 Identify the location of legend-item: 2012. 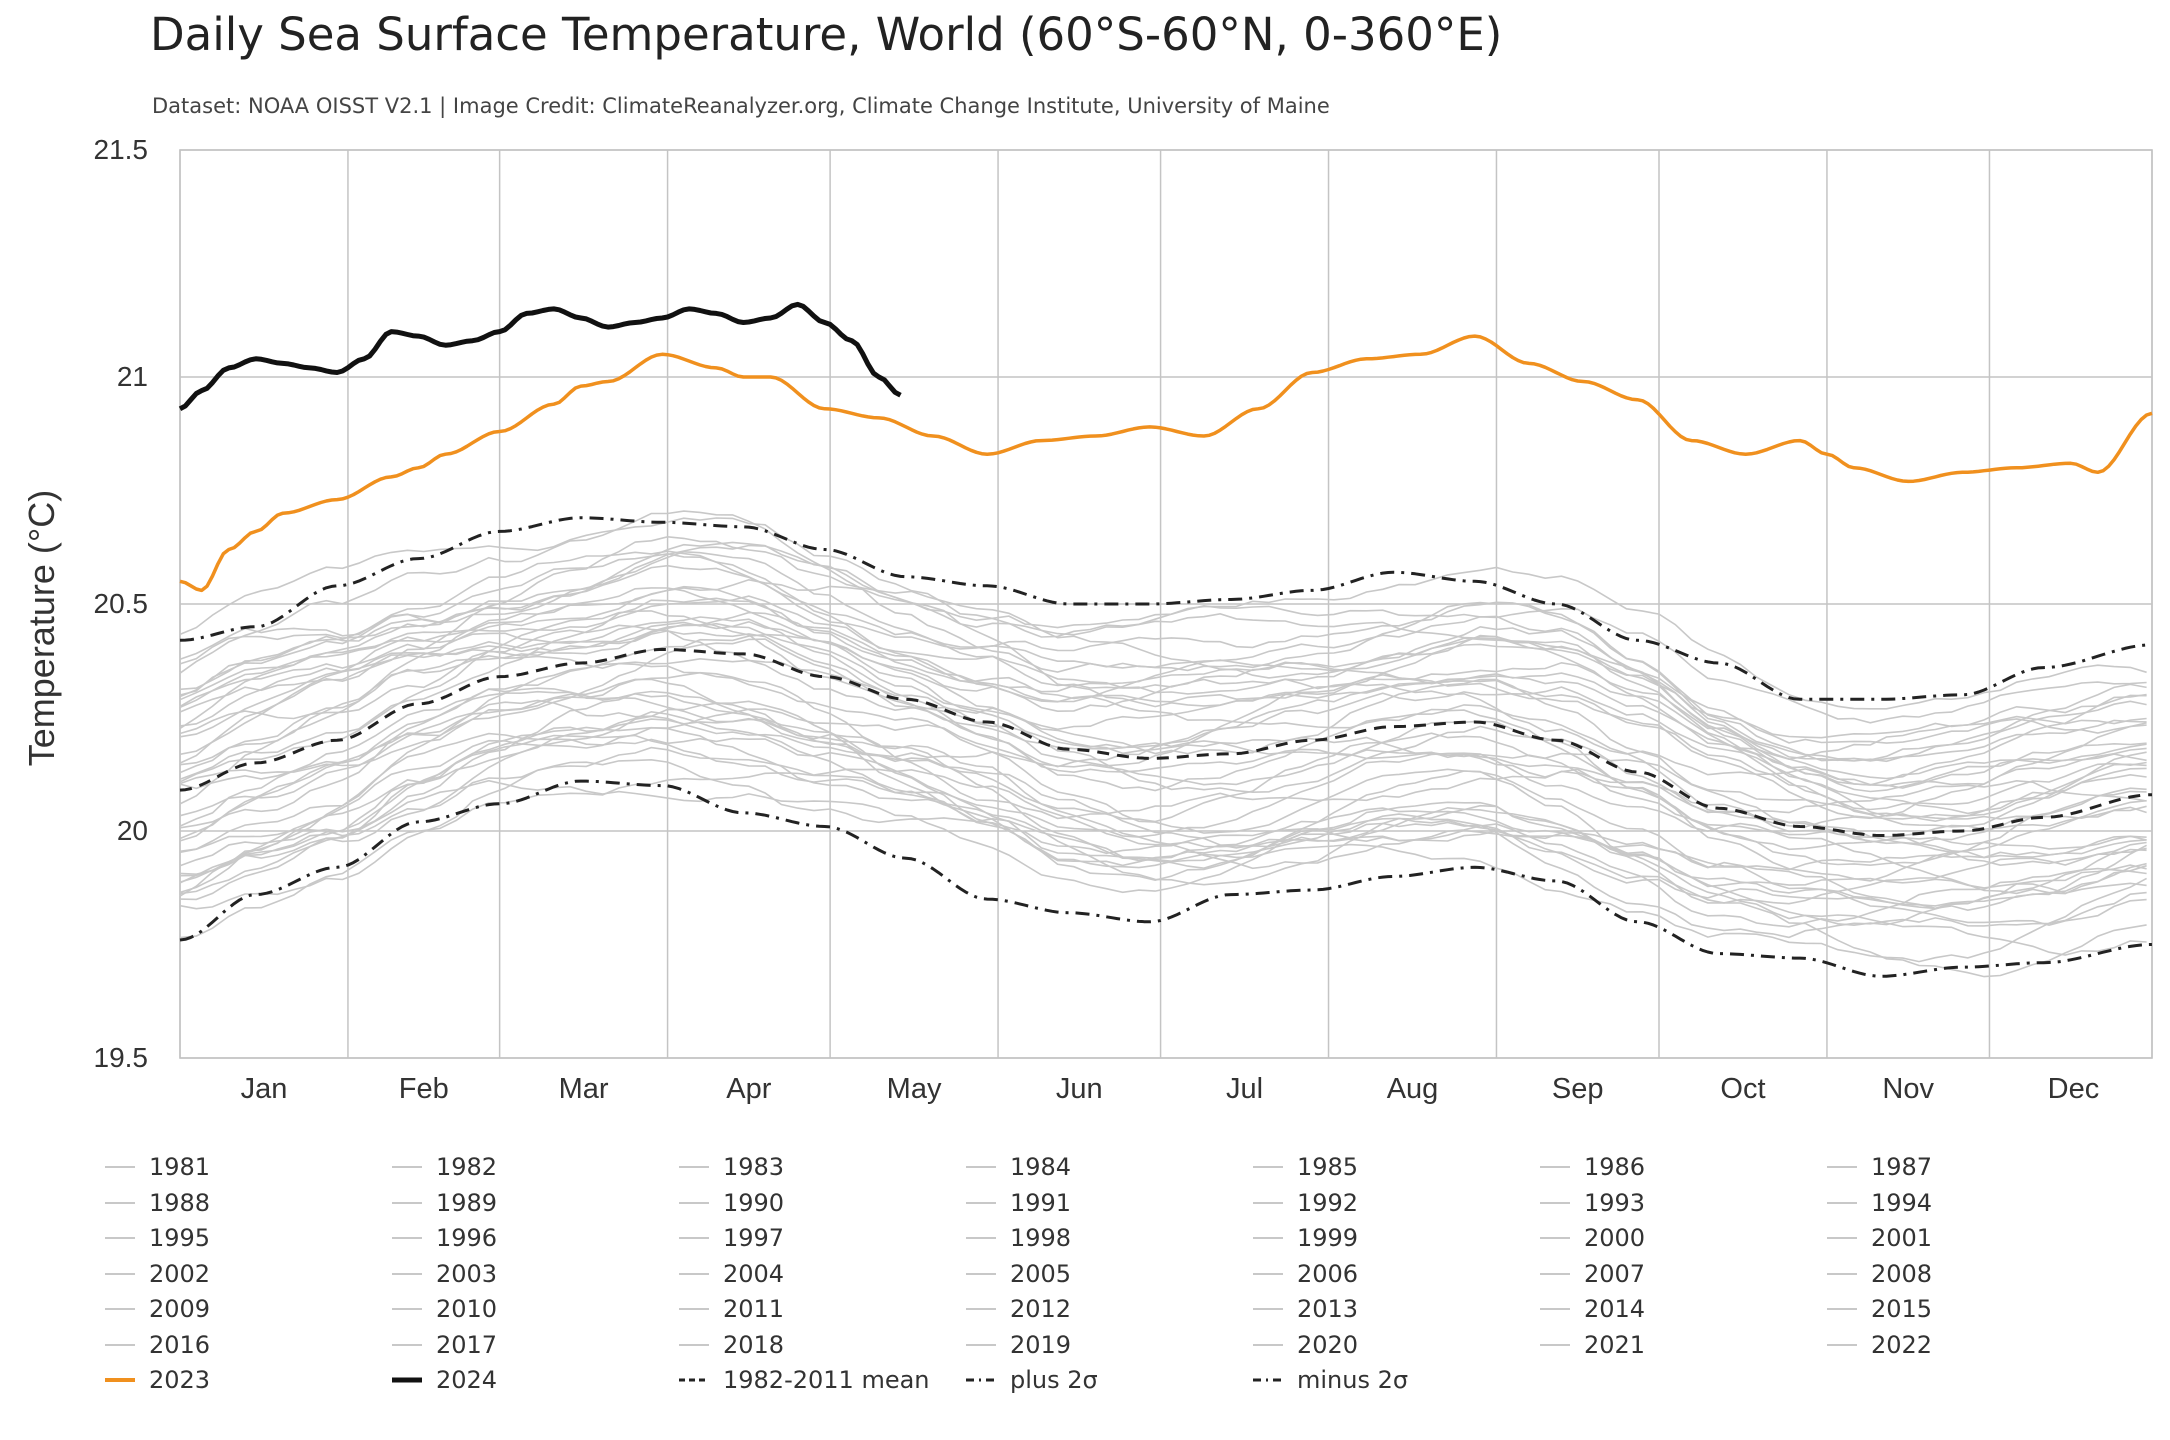
(1018, 1309).